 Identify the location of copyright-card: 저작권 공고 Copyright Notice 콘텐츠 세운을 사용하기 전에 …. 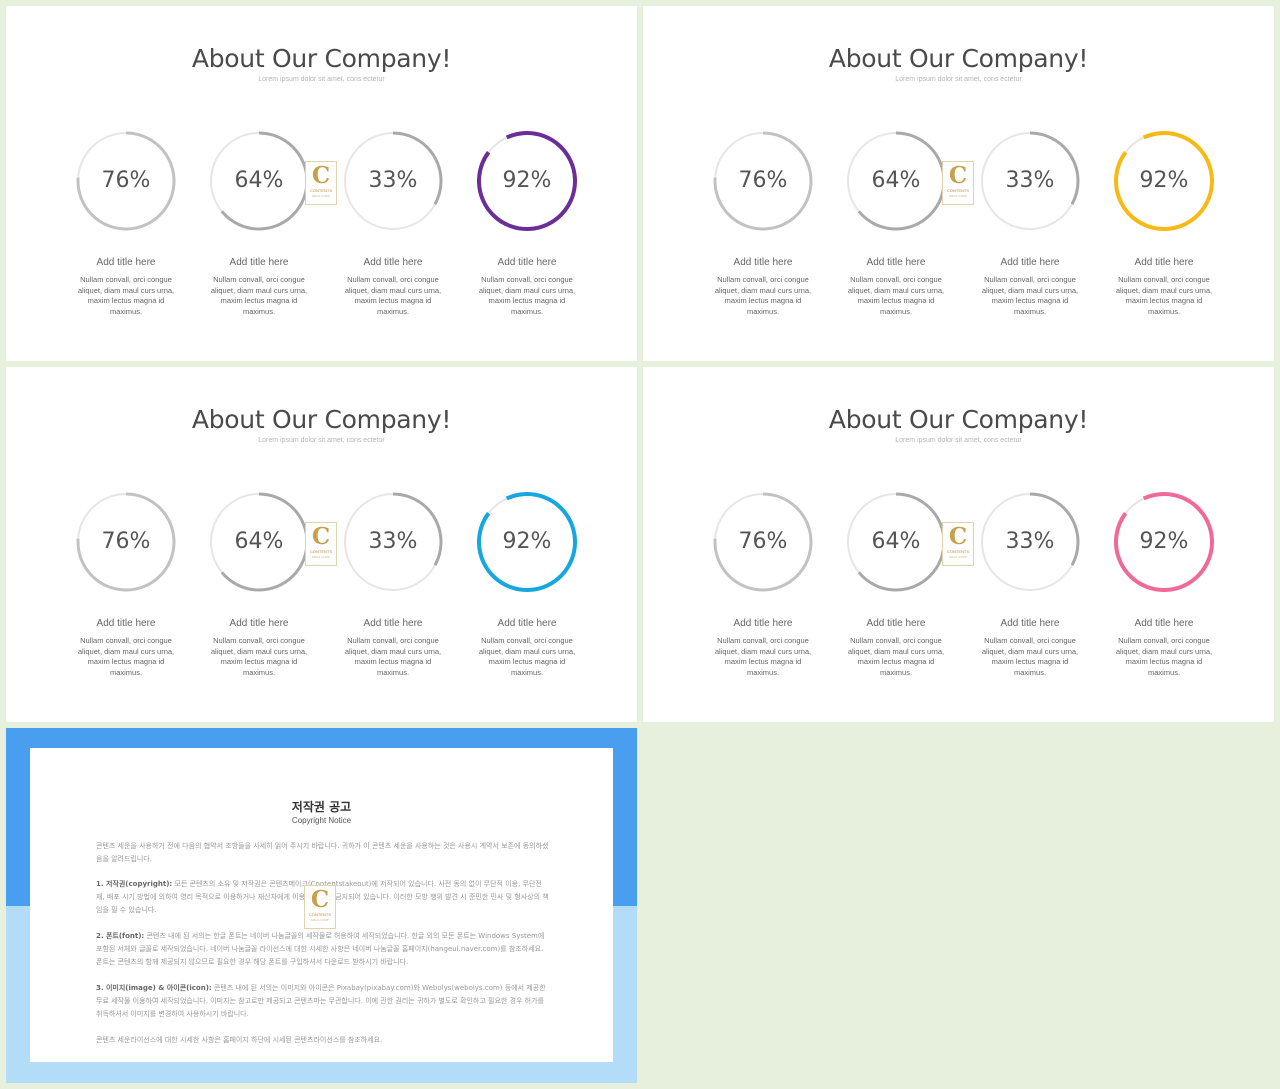
(321, 905).